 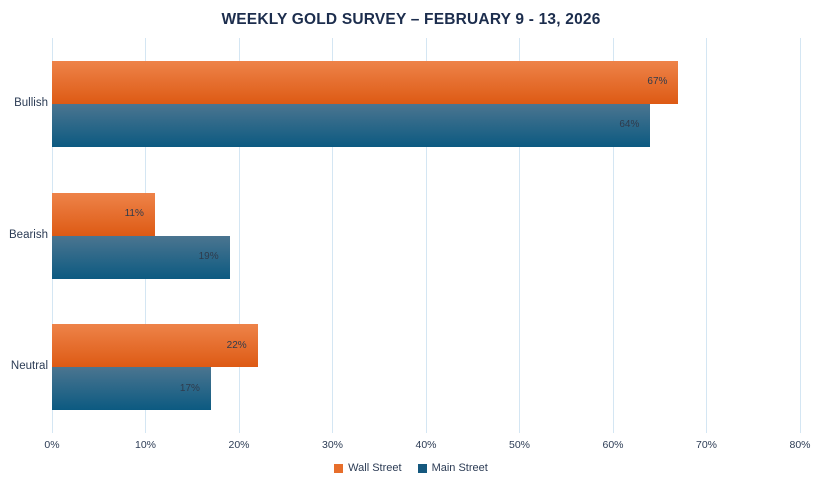 I want to click on x-tick-label: 0%, so click(x=52, y=445).